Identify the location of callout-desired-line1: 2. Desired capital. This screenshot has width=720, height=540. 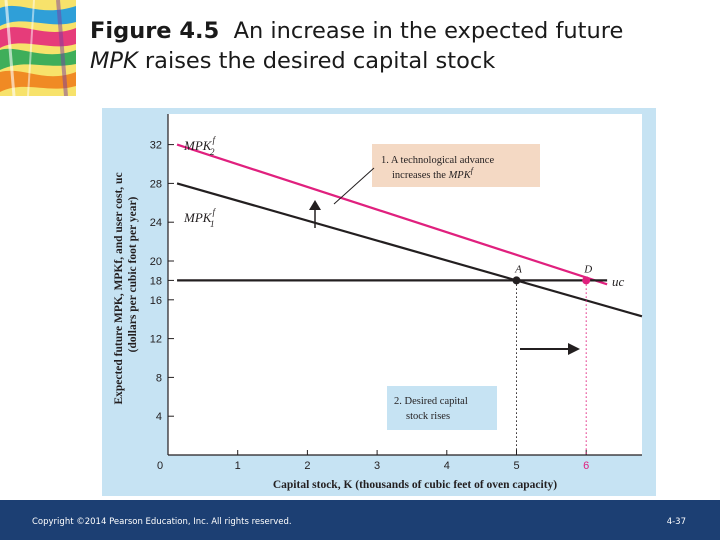
(431, 401).